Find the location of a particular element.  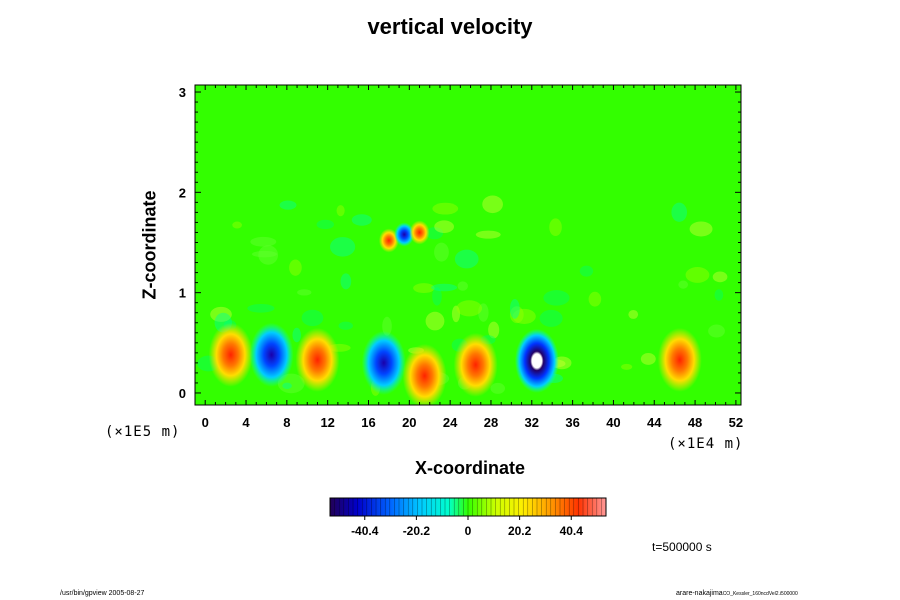

x-tick-label: 44 is located at coordinates (654, 422).